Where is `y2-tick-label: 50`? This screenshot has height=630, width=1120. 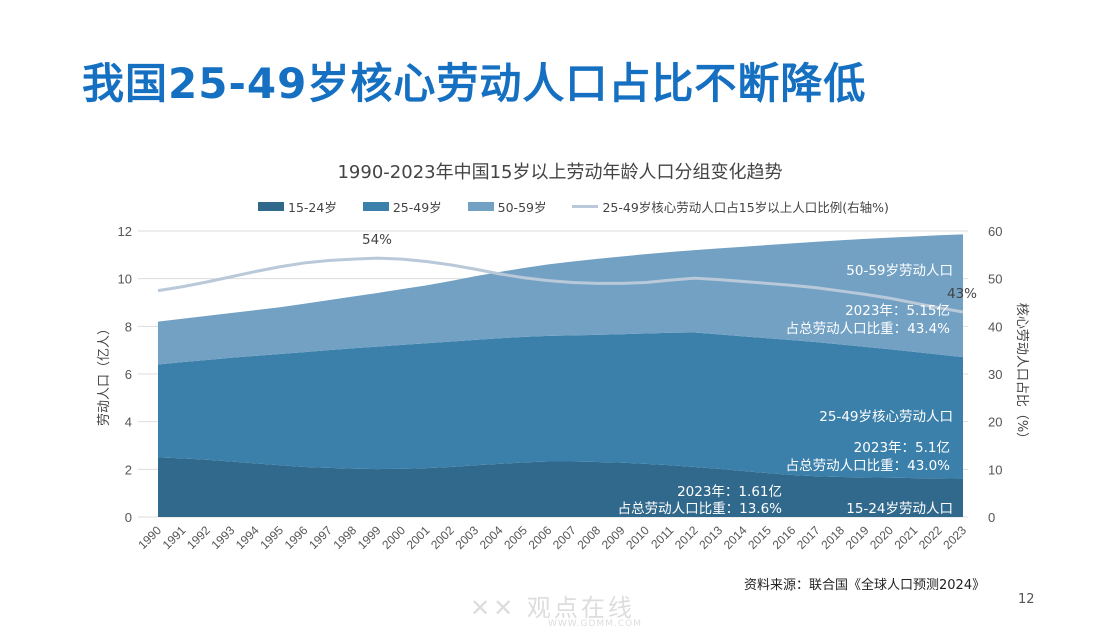
y2-tick-label: 50 is located at coordinates (995, 279).